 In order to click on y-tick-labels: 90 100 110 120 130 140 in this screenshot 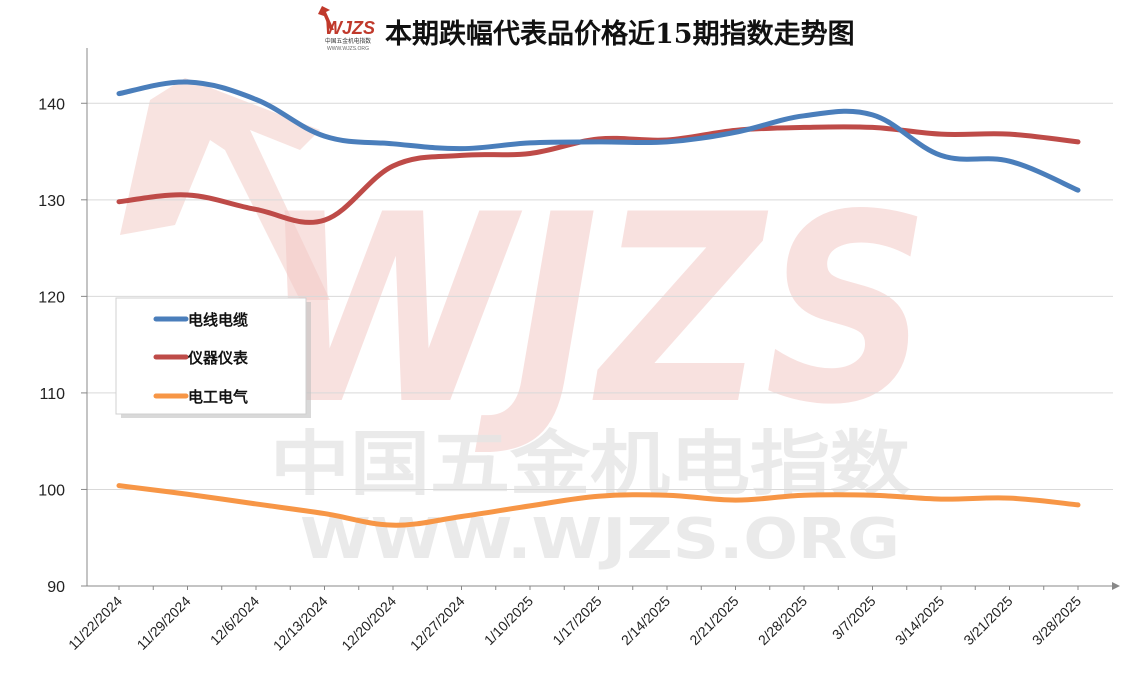, I will do `click(51, 346)`.